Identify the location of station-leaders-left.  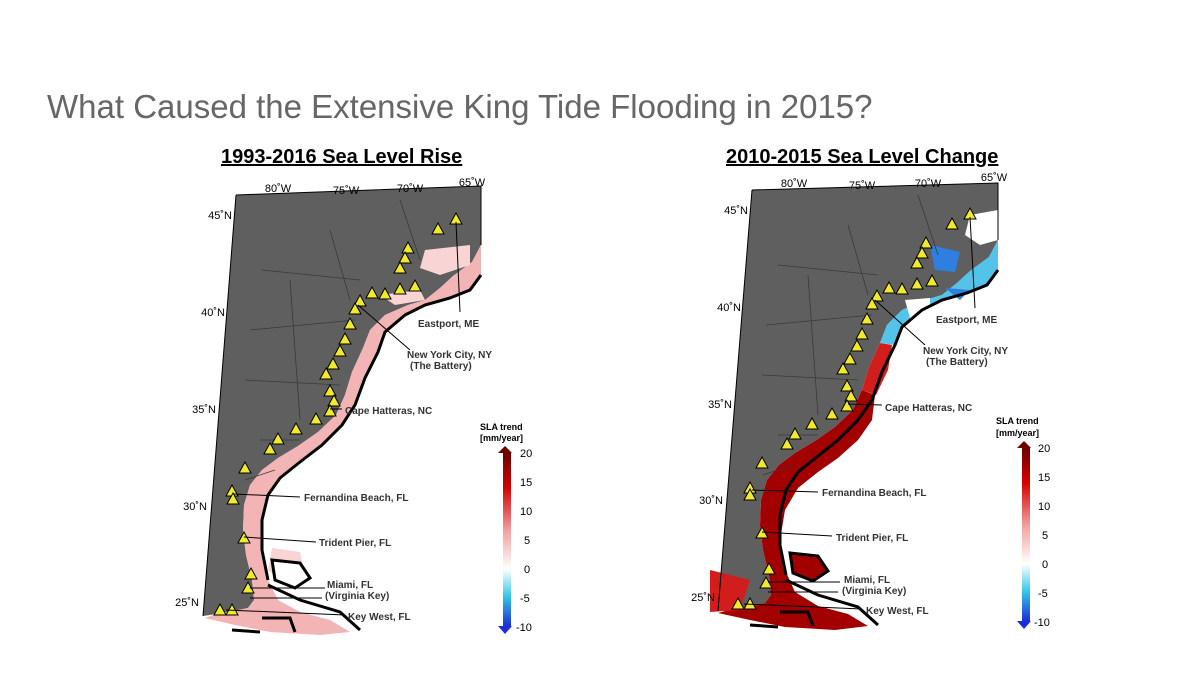
(343, 418).